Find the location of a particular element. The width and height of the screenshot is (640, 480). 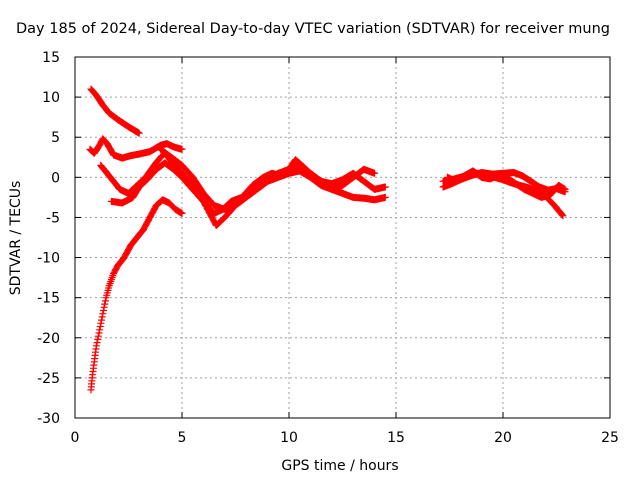

series-track-i is located at coordinates (506, 184).